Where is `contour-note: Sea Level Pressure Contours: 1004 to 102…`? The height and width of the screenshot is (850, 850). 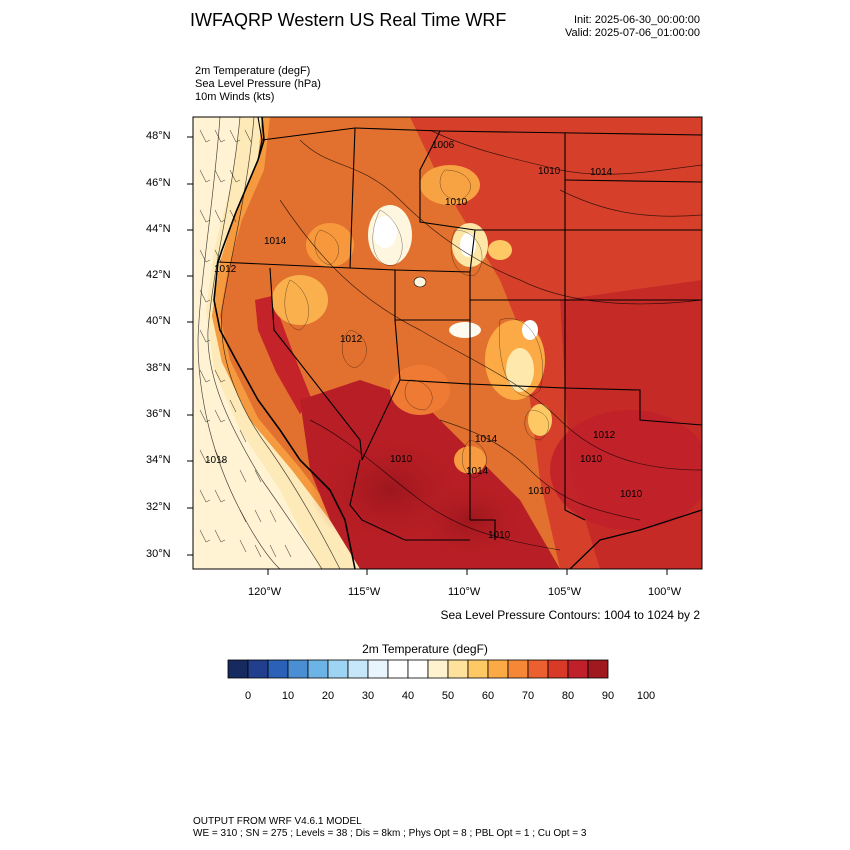
contour-note: Sea Level Pressure Contours: 1004 to 102… is located at coordinates (570, 615).